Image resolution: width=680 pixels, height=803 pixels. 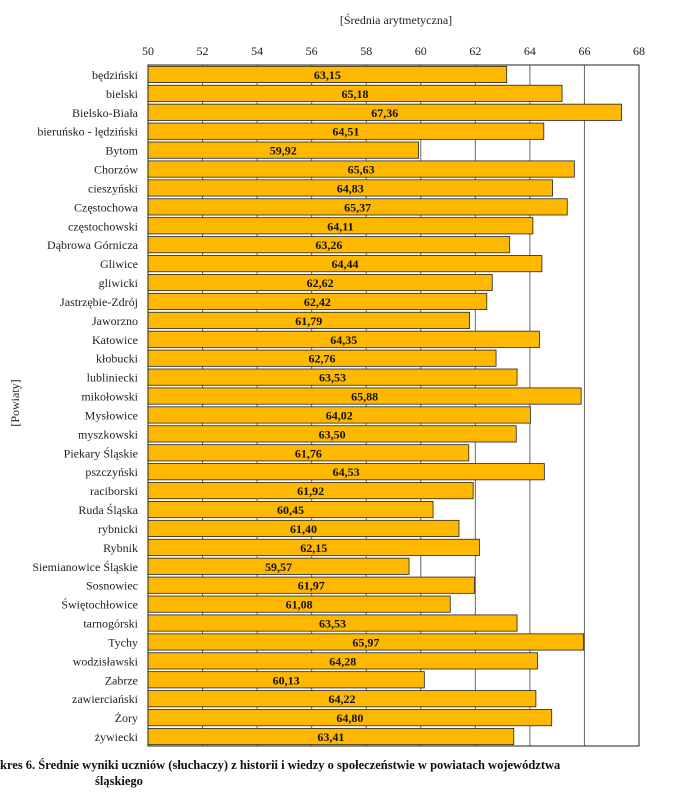 What do you see at coordinates (110, 624) in the screenshot?
I see `category-label: tarnogórski` at bounding box center [110, 624].